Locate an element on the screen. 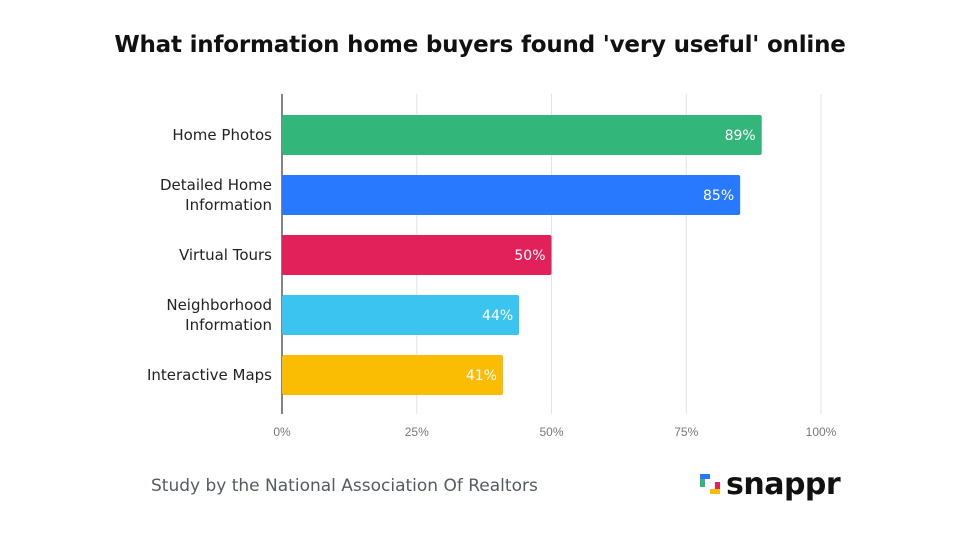 This screenshot has width=960, height=540. x-tick-label: 50% is located at coordinates (551, 432).